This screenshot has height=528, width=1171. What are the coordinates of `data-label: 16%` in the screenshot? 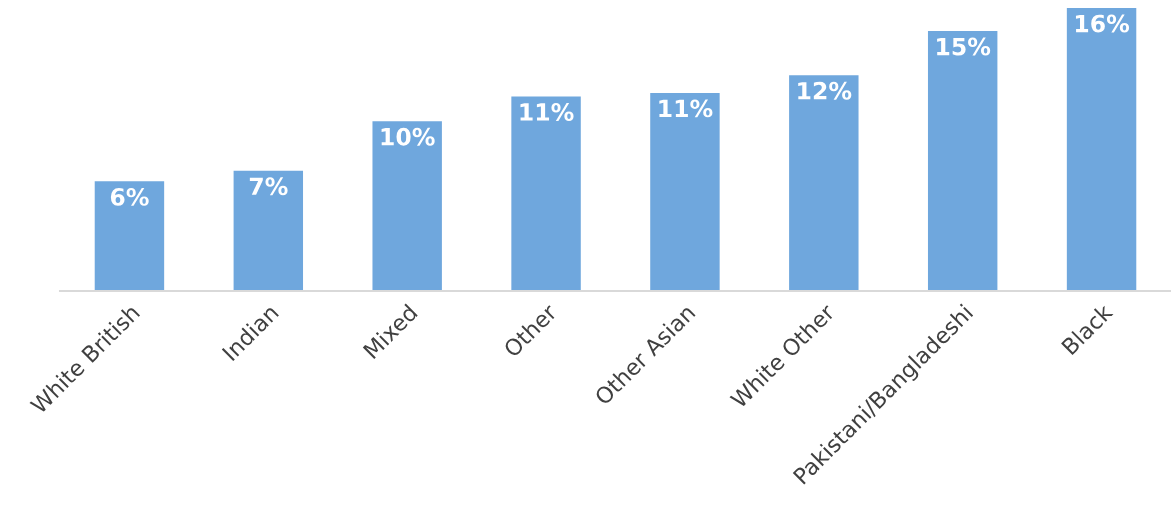 It's located at (1102, 23).